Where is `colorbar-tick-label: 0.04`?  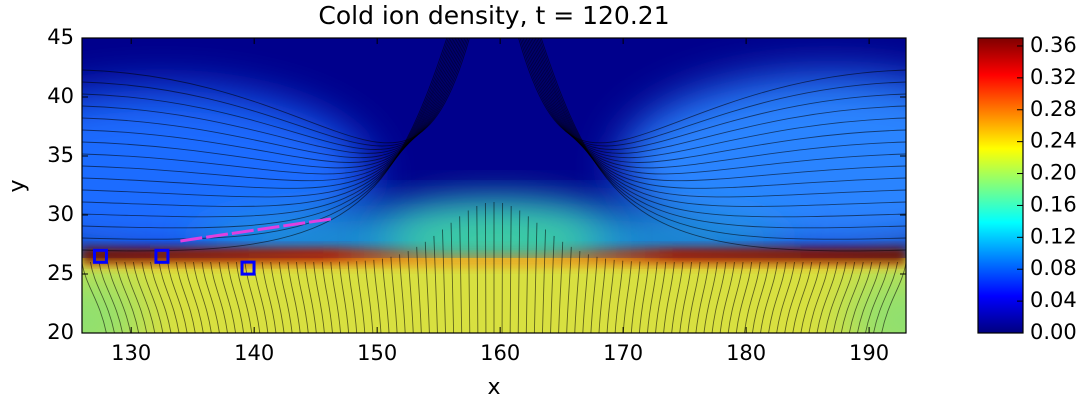
colorbar-tick-label: 0.04 is located at coordinates (1053, 300).